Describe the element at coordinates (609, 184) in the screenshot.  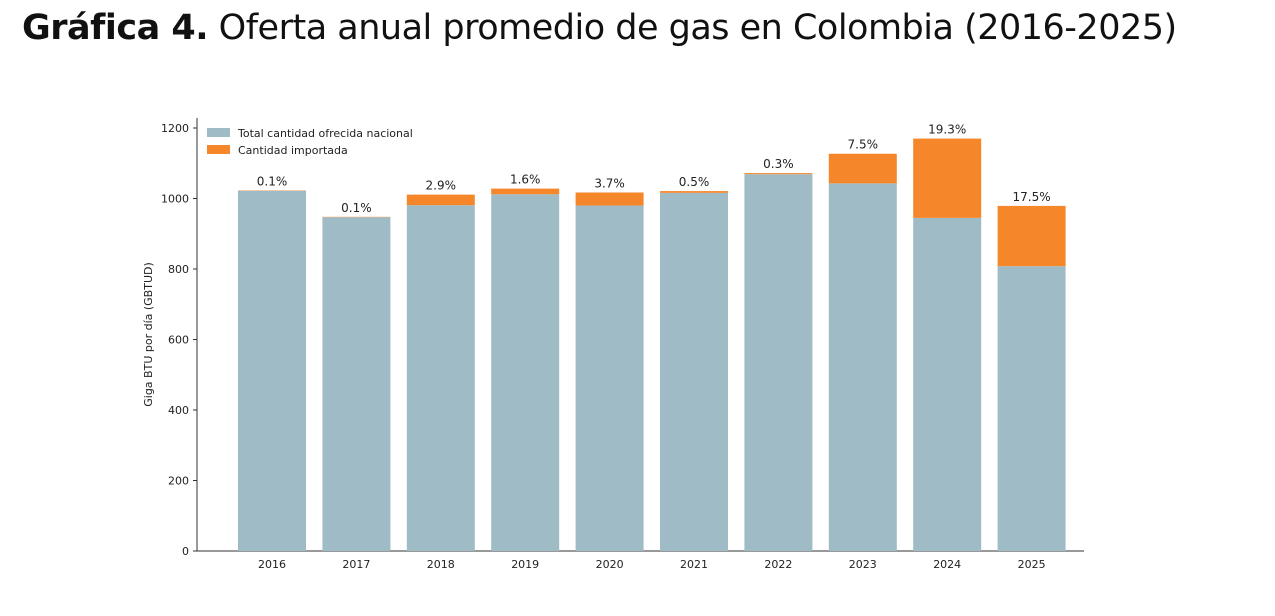
I see `percent-label-2020: 3.7%` at that location.